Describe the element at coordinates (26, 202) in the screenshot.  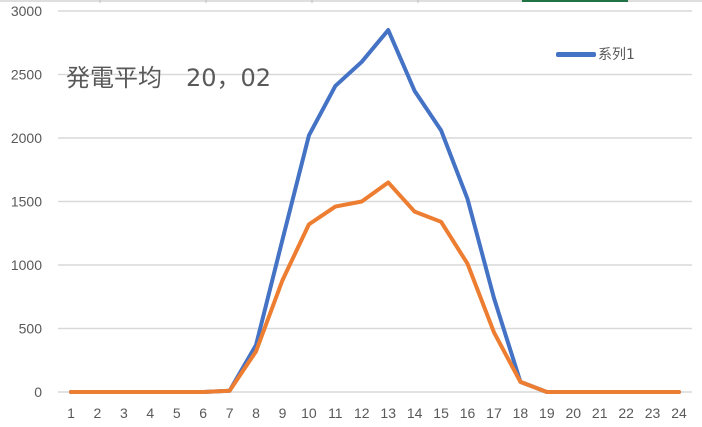
I see `y-tick-label: 1500` at that location.